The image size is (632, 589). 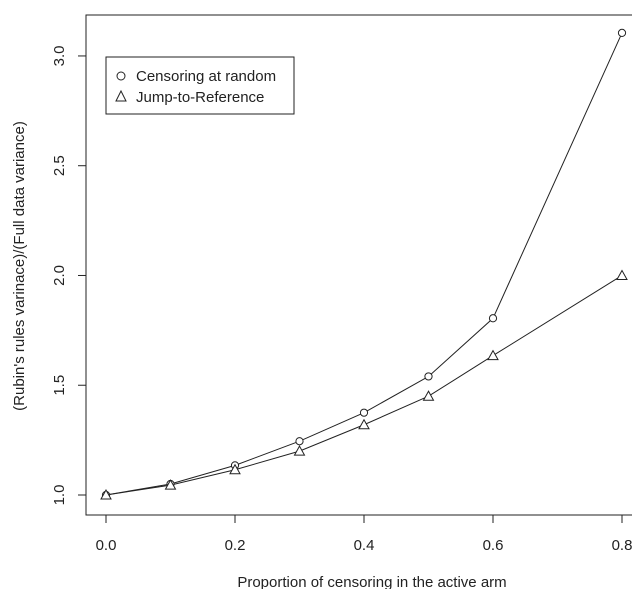 I want to click on legend: Censoring at random Jump-to-Reference, so click(x=200, y=85).